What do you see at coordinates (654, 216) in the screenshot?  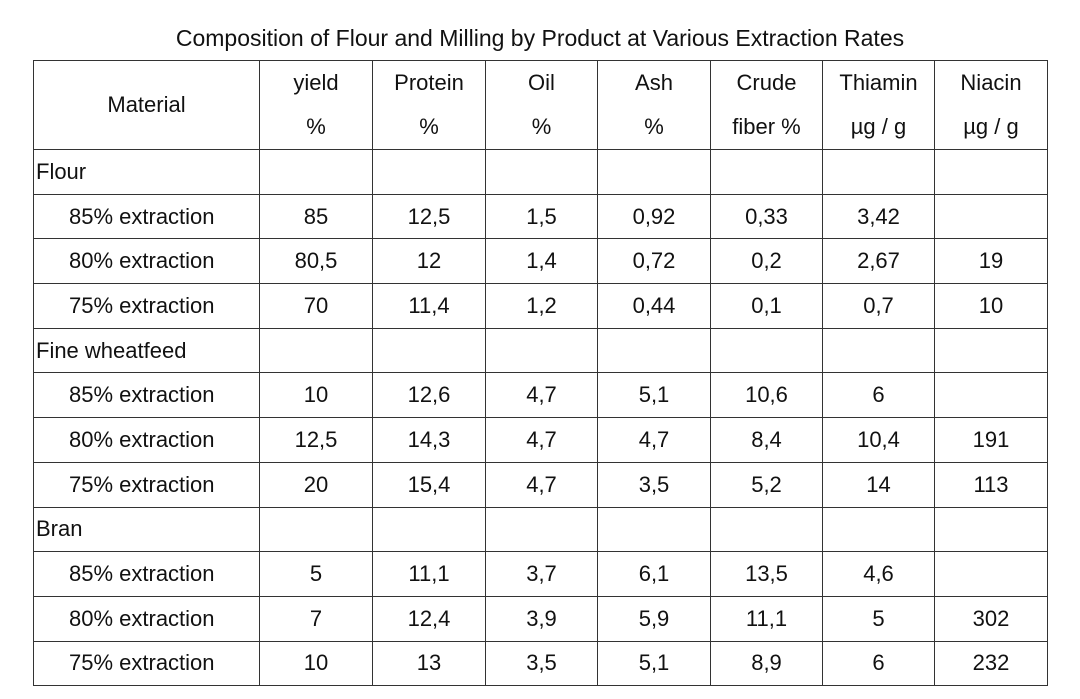 I see `table-cell: 0,92` at bounding box center [654, 216].